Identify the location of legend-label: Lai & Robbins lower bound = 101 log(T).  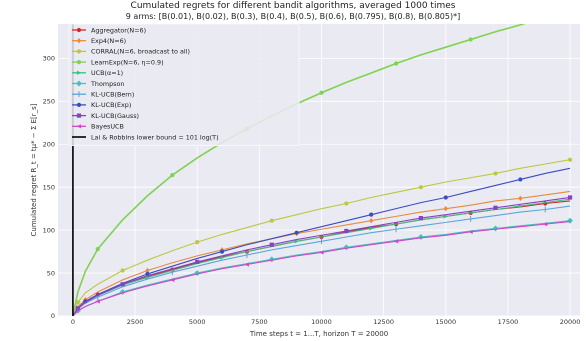
(155, 137).